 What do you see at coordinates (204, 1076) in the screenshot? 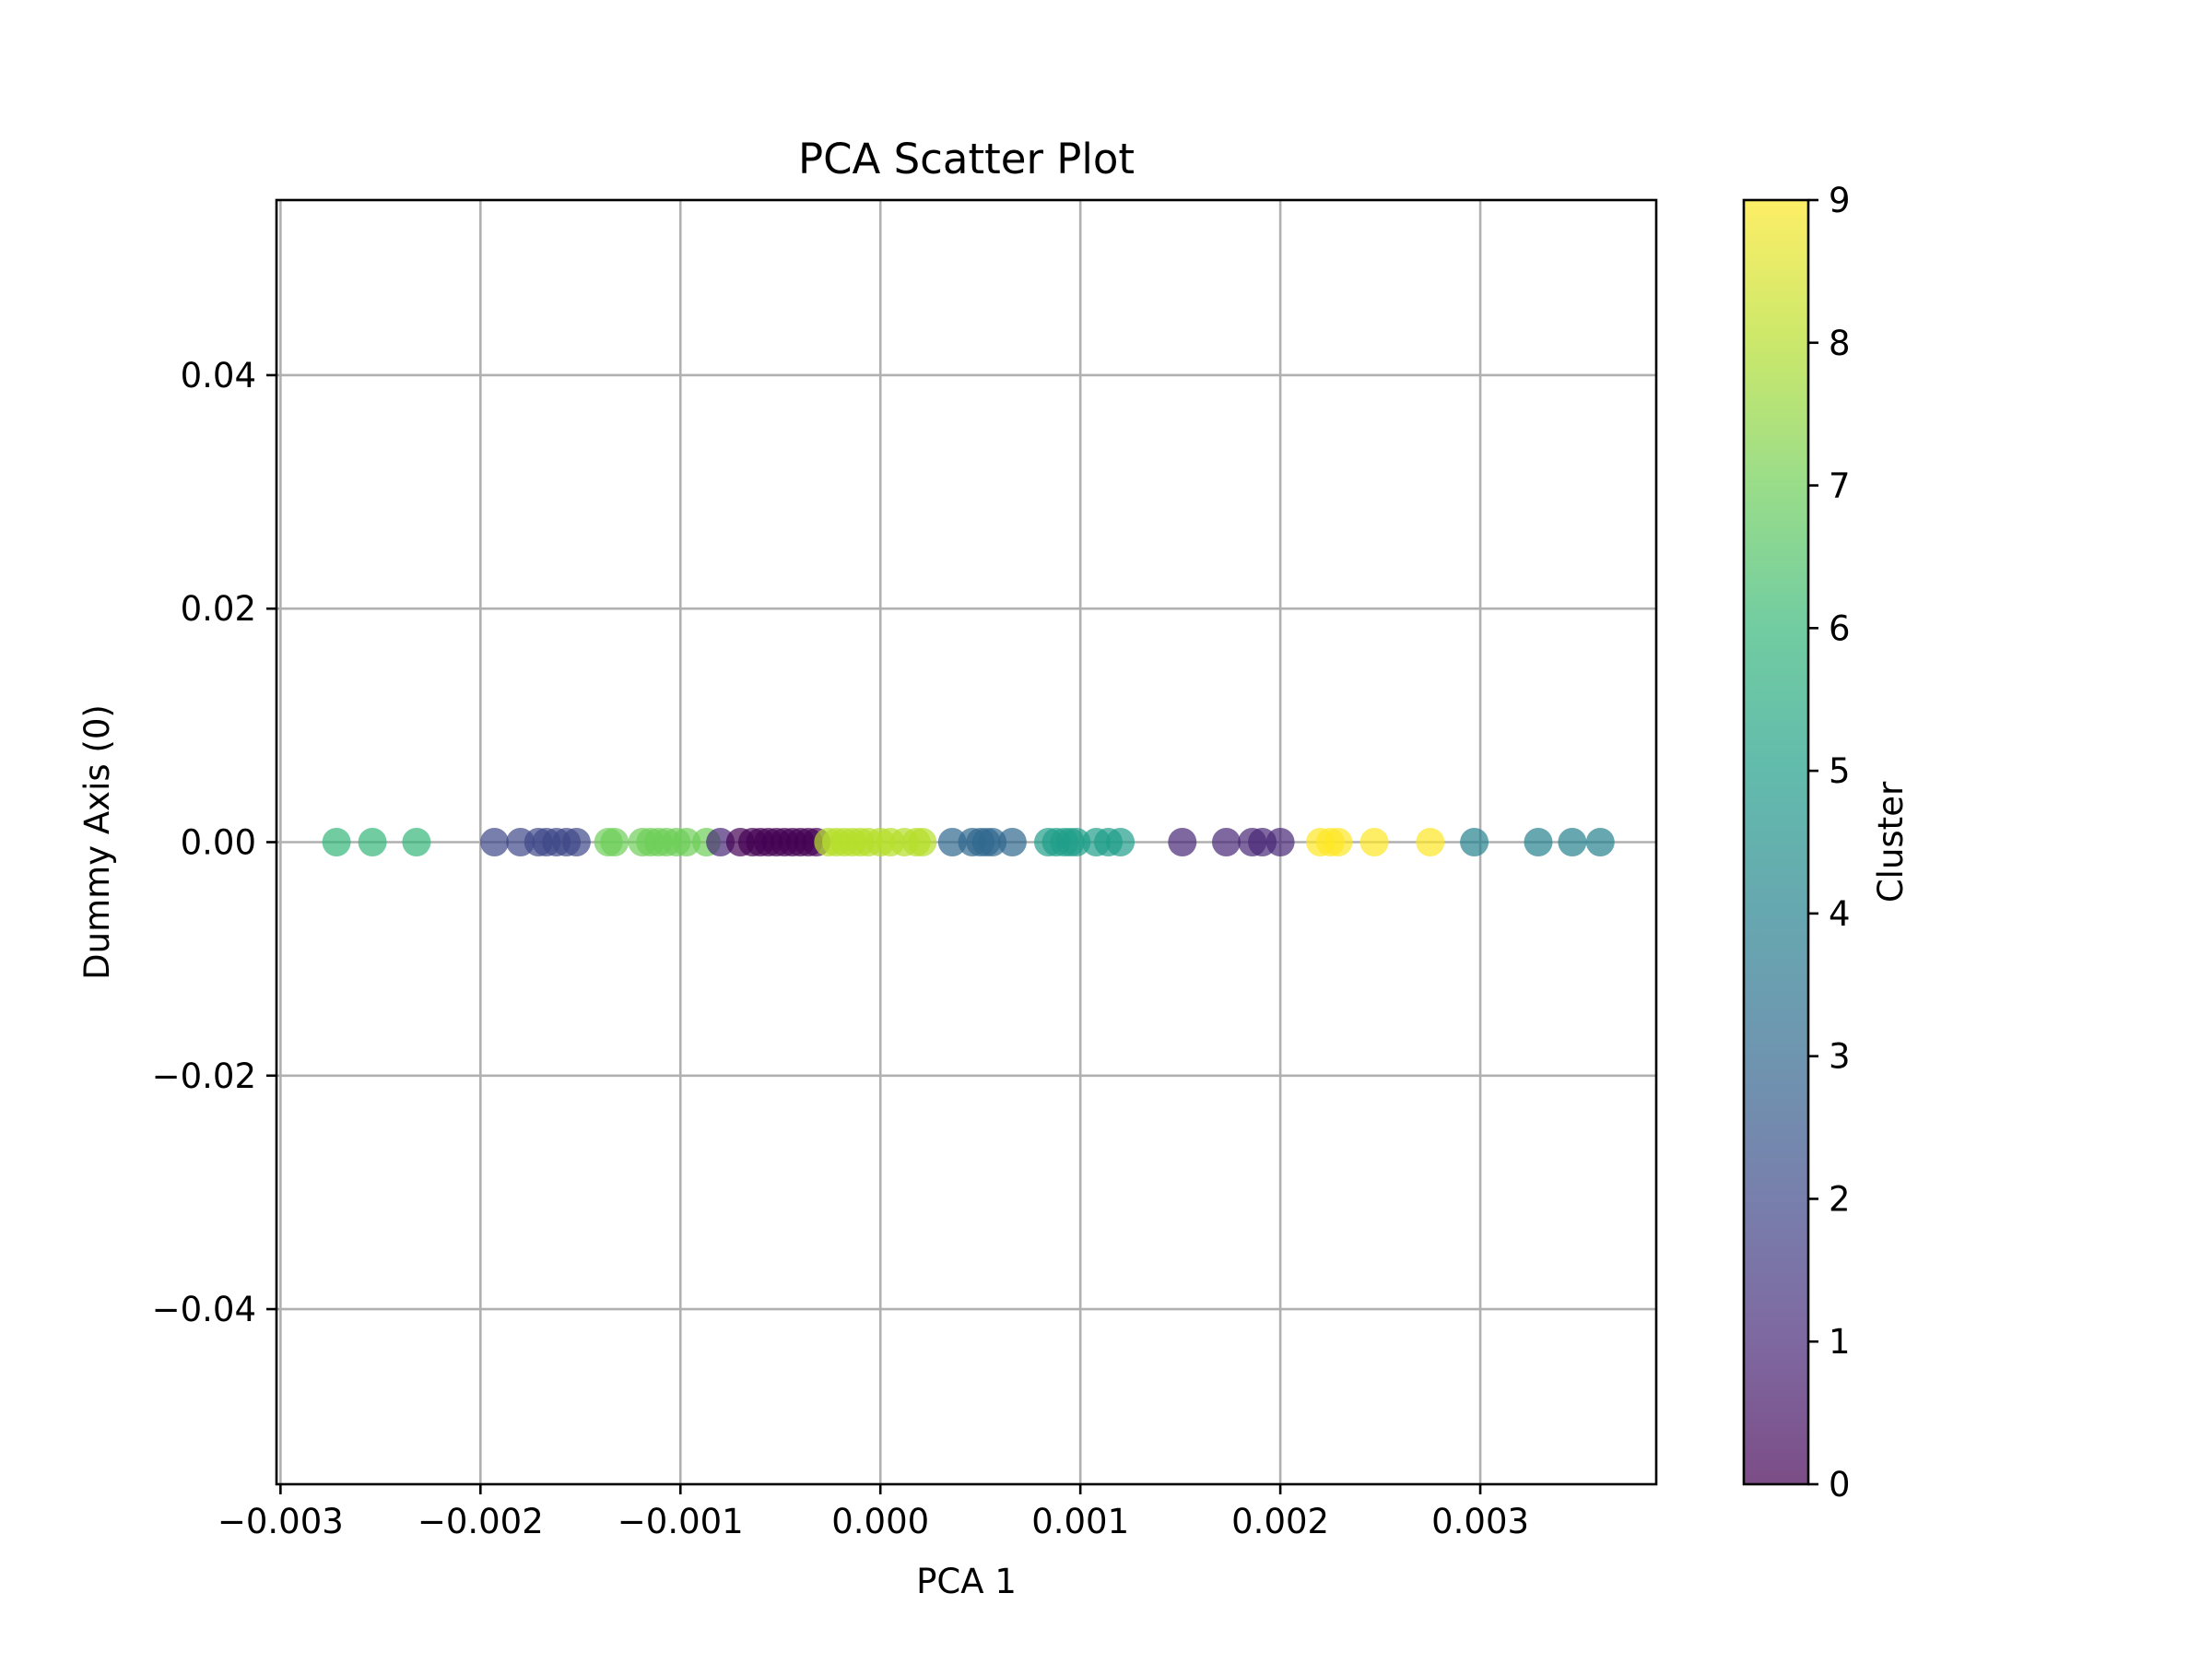
I see `y-tick-label: −0.02` at bounding box center [204, 1076].